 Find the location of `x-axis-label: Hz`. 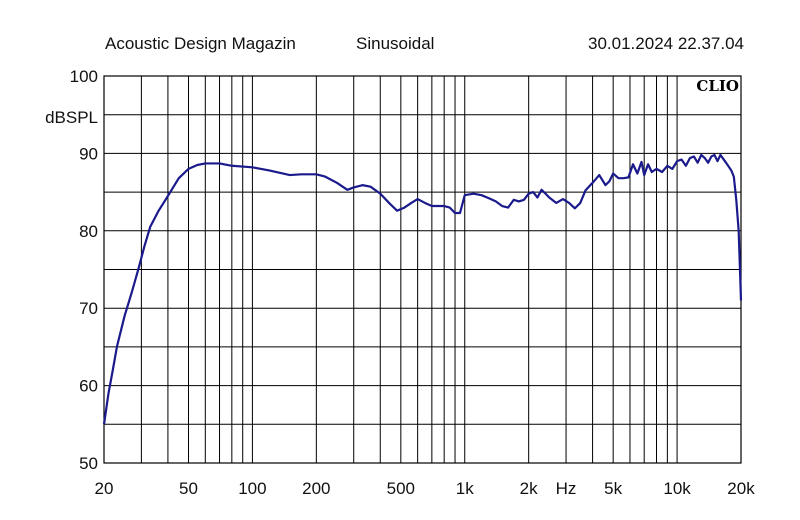

x-axis-label: Hz is located at coordinates (566, 488).